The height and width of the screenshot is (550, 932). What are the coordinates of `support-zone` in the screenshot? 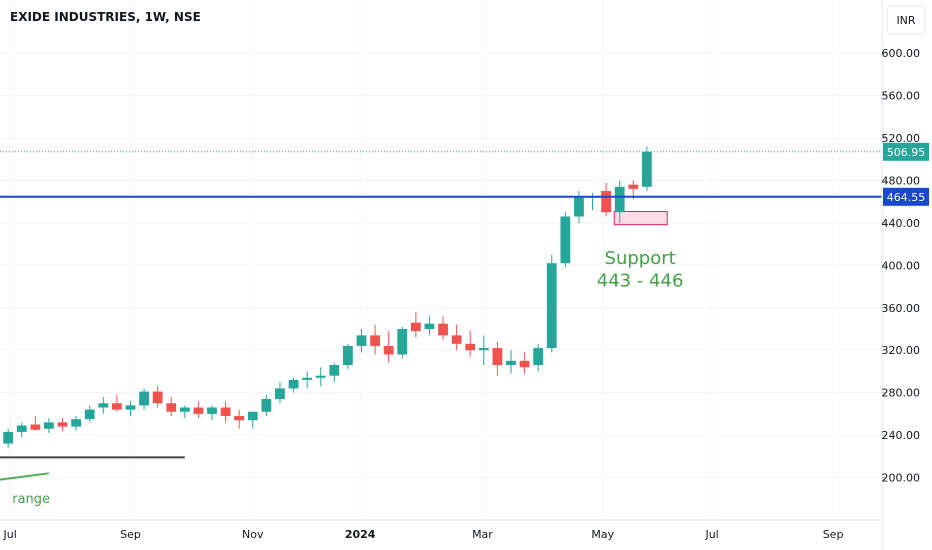 It's located at (640, 218).